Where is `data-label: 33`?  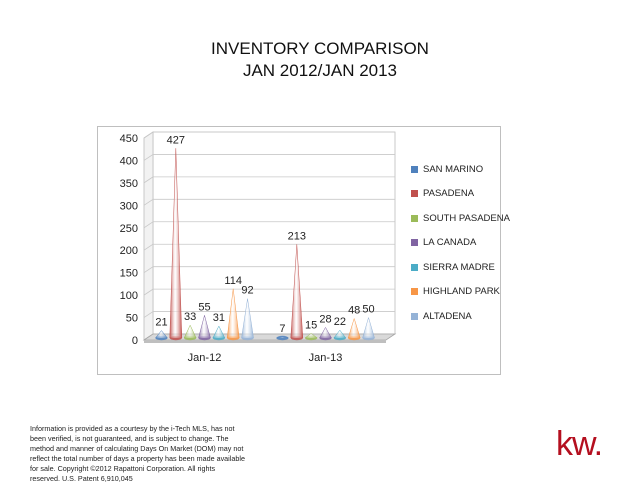
data-label: 33 is located at coordinates (190, 317).